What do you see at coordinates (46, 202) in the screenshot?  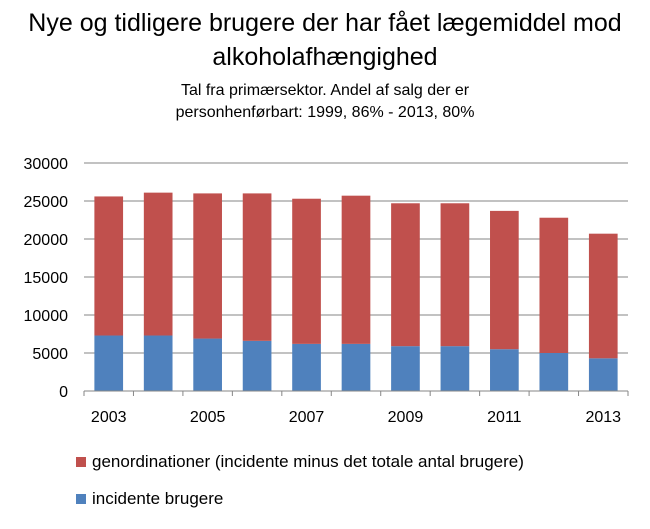 I see `y-tick-label-25000: 25000` at bounding box center [46, 202].